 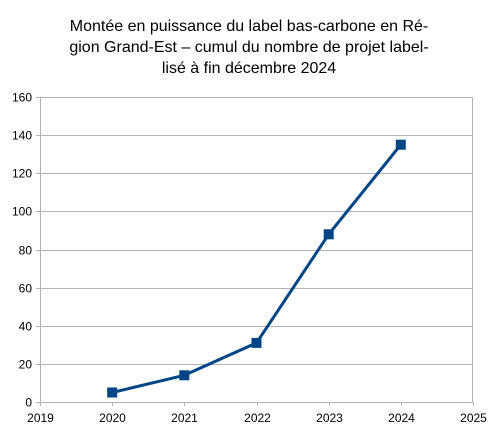 I want to click on x-tick-label: 2020, so click(x=112, y=418).